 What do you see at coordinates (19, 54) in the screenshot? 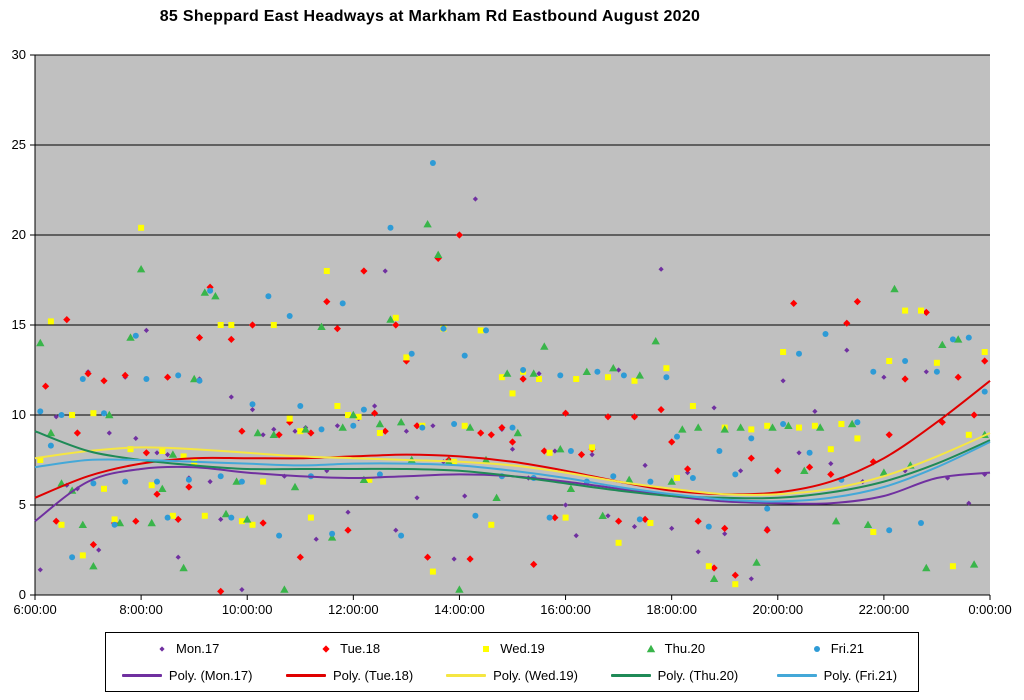
I see `svg-text: 30` at bounding box center [19, 54].